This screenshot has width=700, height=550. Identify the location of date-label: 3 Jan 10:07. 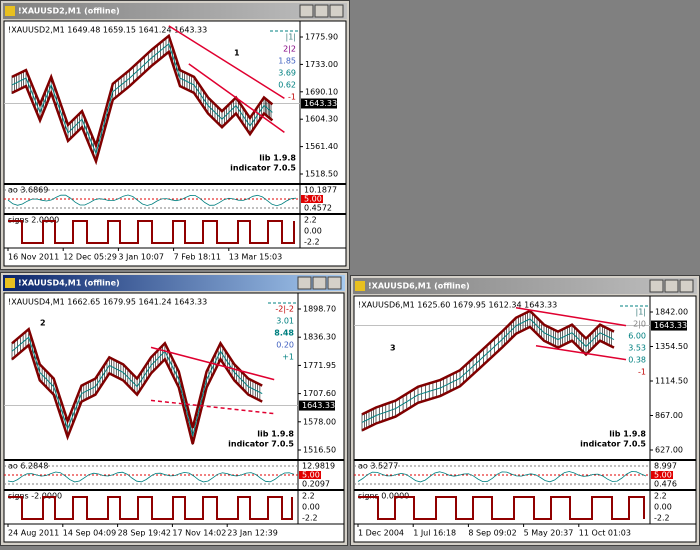
(141, 257).